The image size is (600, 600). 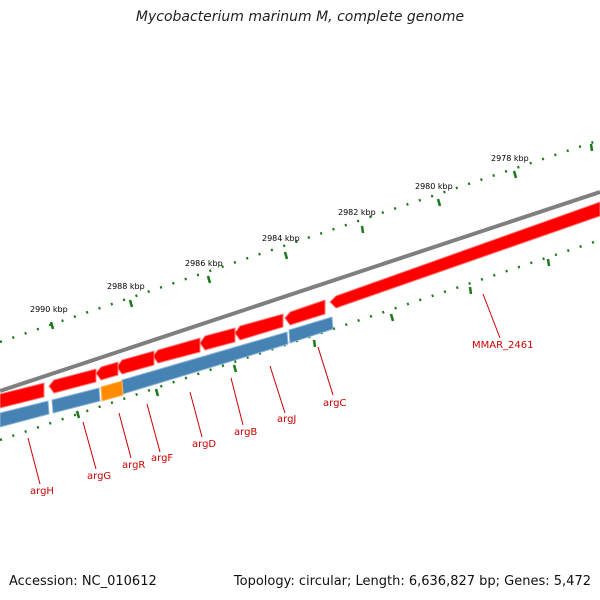 I want to click on scale-label: 2978 kbp, so click(x=510, y=158).